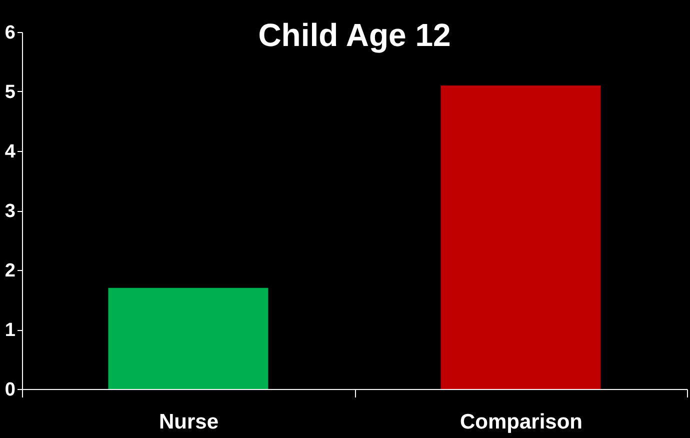 Image resolution: width=690 pixels, height=438 pixels. I want to click on y-tick-label: 2, so click(10, 271).